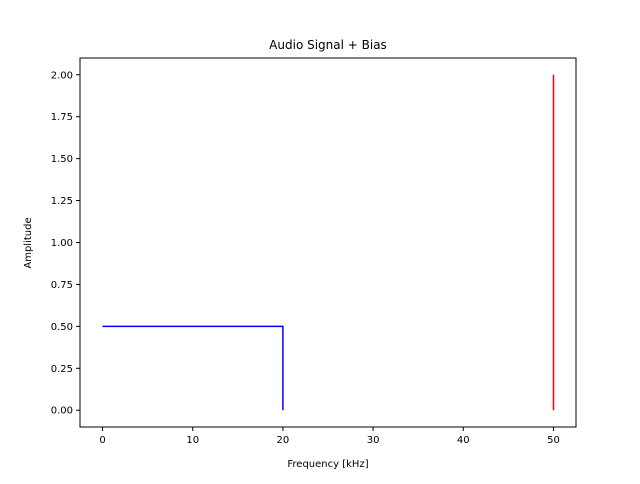 The height and width of the screenshot is (484, 640). What do you see at coordinates (62, 75) in the screenshot?
I see `y-tick-label: 2.00` at bounding box center [62, 75].